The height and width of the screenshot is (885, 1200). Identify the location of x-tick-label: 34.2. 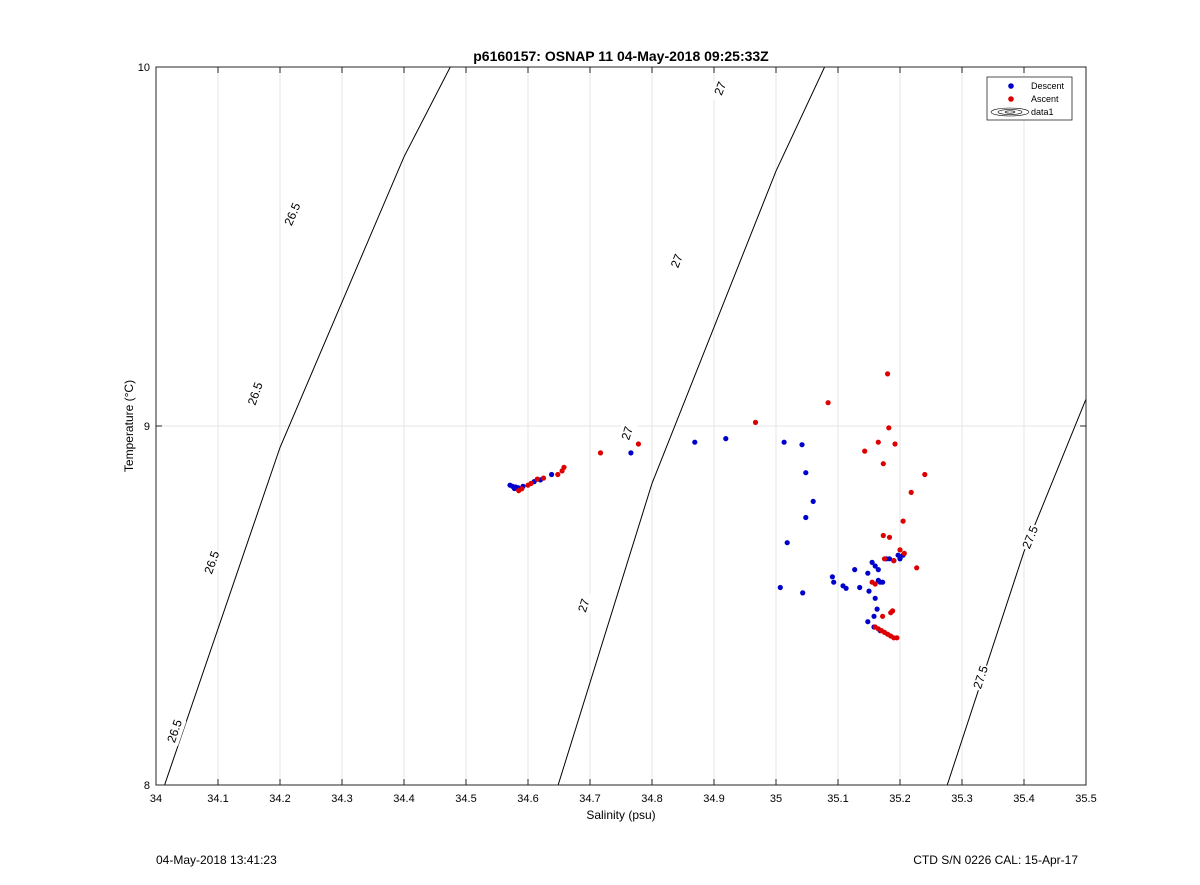
(279, 799).